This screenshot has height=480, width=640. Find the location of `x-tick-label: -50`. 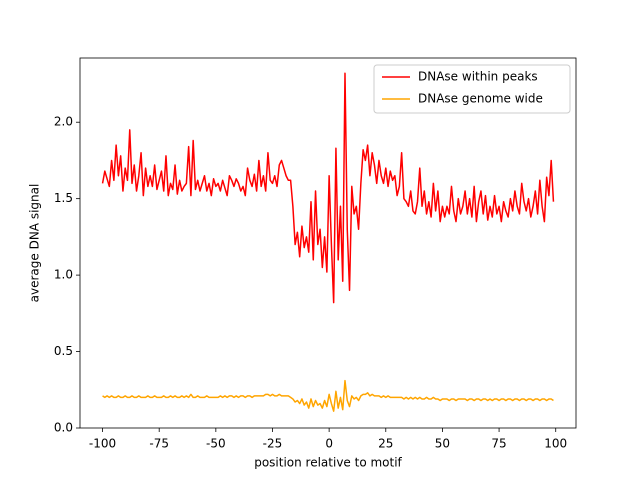

x-tick-label: -50 is located at coordinates (216, 444).